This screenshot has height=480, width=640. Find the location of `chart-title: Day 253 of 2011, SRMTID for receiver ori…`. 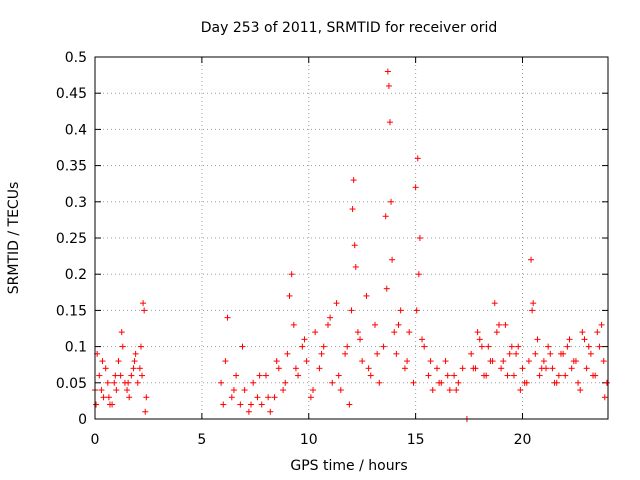

chart-title: Day 253 of 2011, SRMTID for receiver ori… is located at coordinates (349, 28).